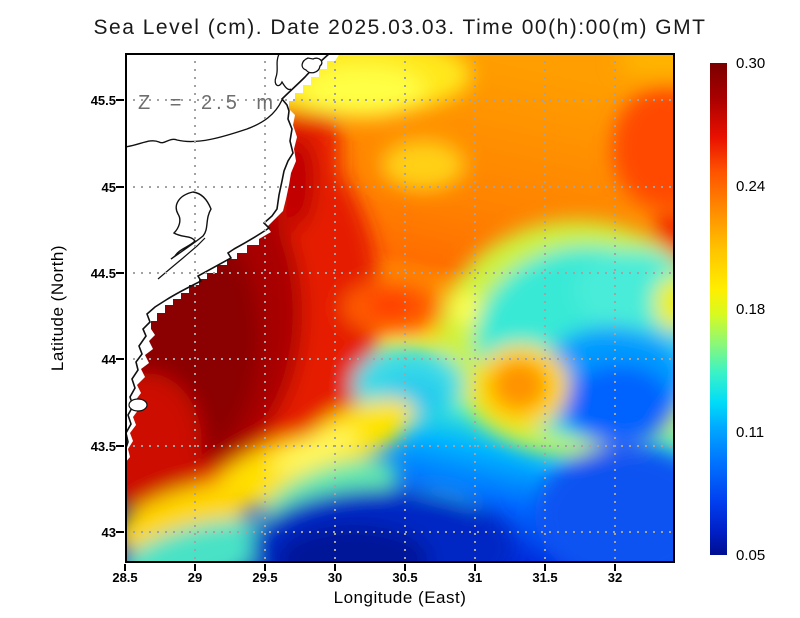 Image resolution: width=800 pixels, height=618 pixels. What do you see at coordinates (57, 308) in the screenshot?
I see `y-axis-label: Latitude (North)` at bounding box center [57, 308].